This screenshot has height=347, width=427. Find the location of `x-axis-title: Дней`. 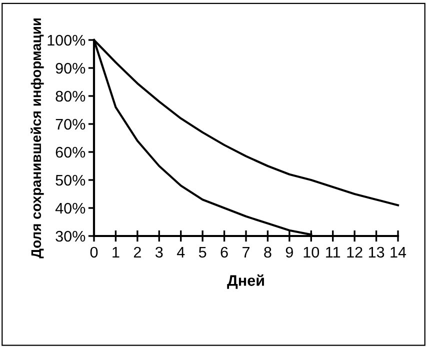

x-axis-title: Дней is located at coordinates (245, 281).